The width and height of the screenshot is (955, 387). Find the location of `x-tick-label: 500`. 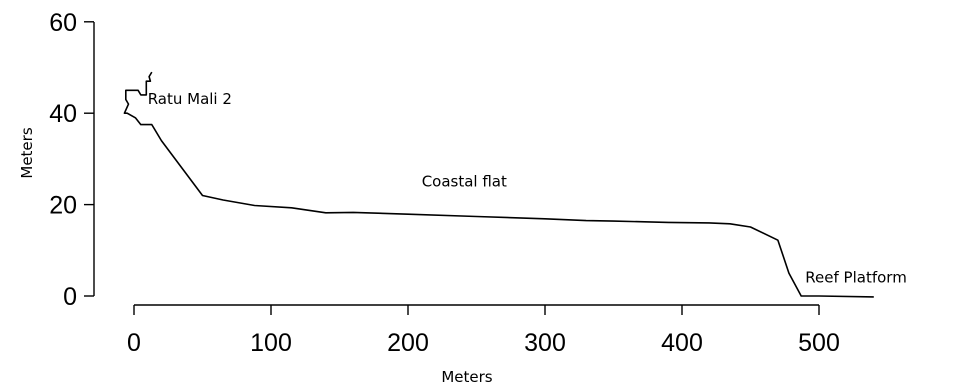

x-tick-label: 500 is located at coordinates (819, 343).